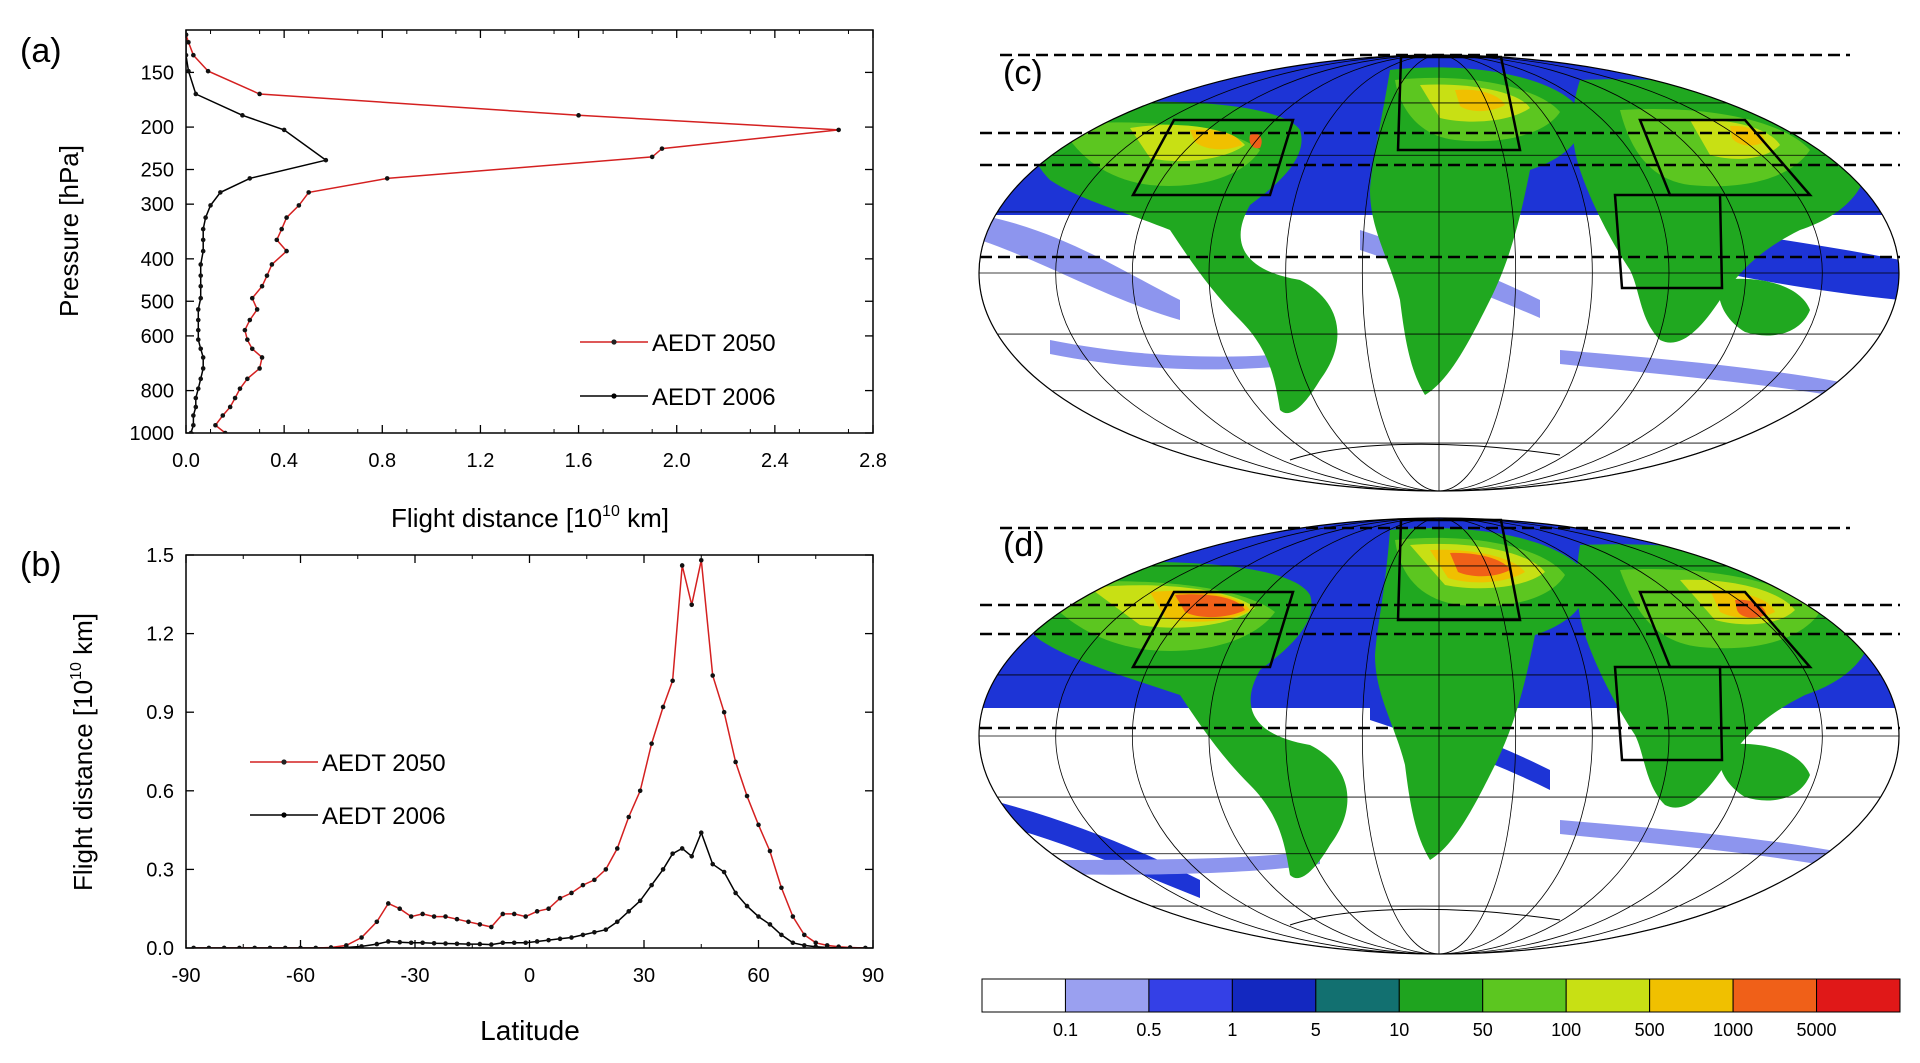 This screenshot has height=1063, width=1920. What do you see at coordinates (186, 976) in the screenshot?
I see `panel-b-x-tick-label: -90` at bounding box center [186, 976].